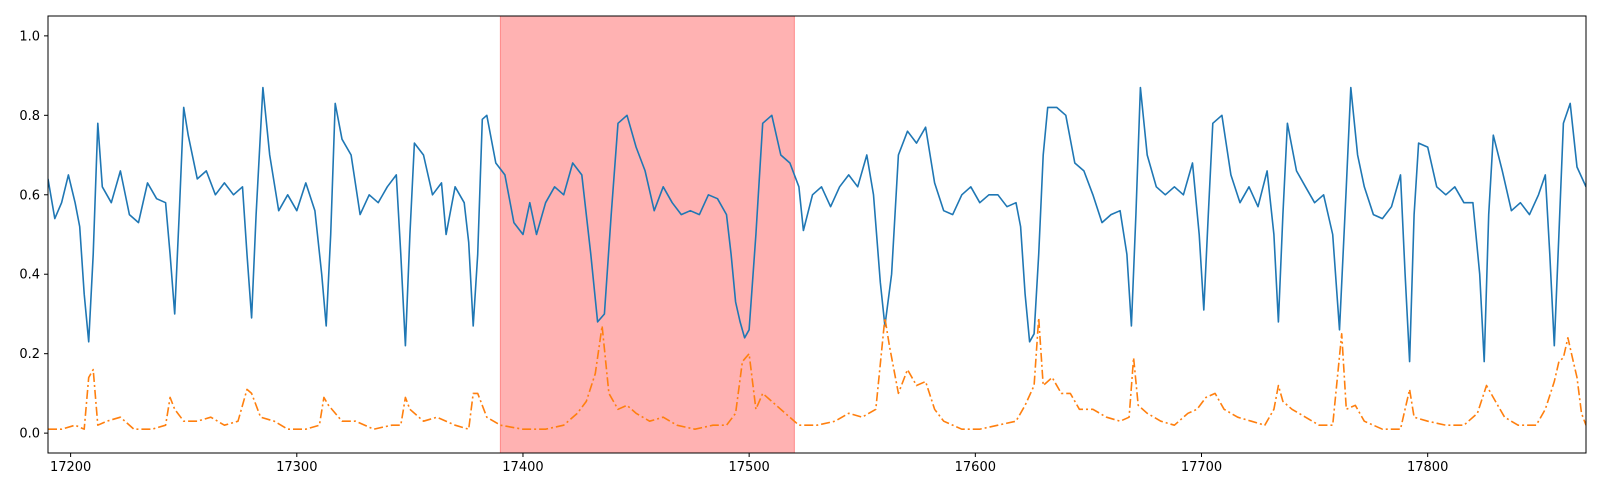 This screenshot has width=1600, height=500. I want to click on x-tick-label: 17500, so click(748, 467).